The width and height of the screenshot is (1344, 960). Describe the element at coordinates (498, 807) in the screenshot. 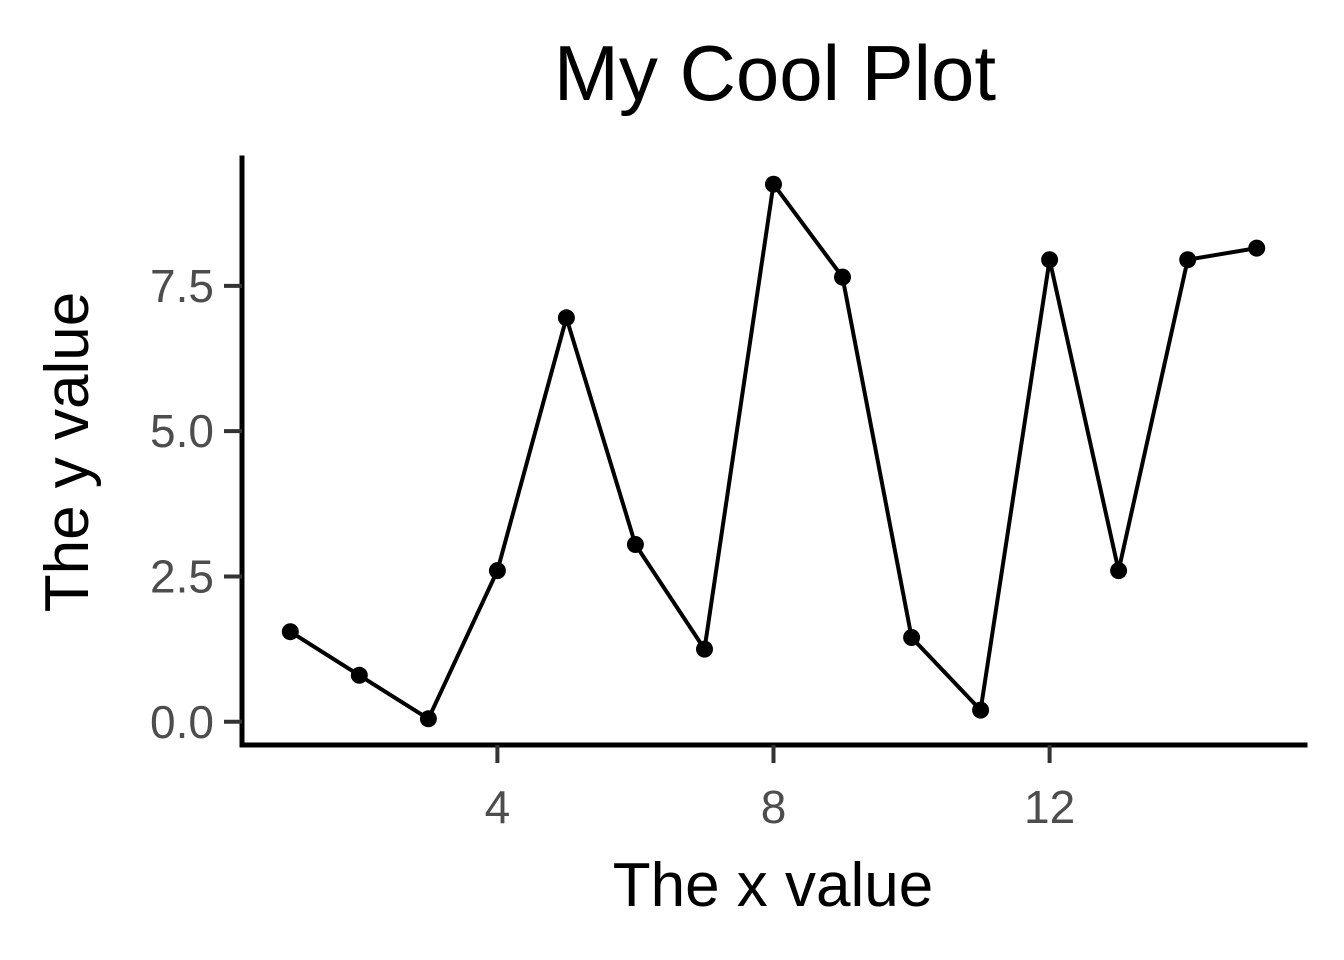

I see `x-tick-label: 4` at that location.